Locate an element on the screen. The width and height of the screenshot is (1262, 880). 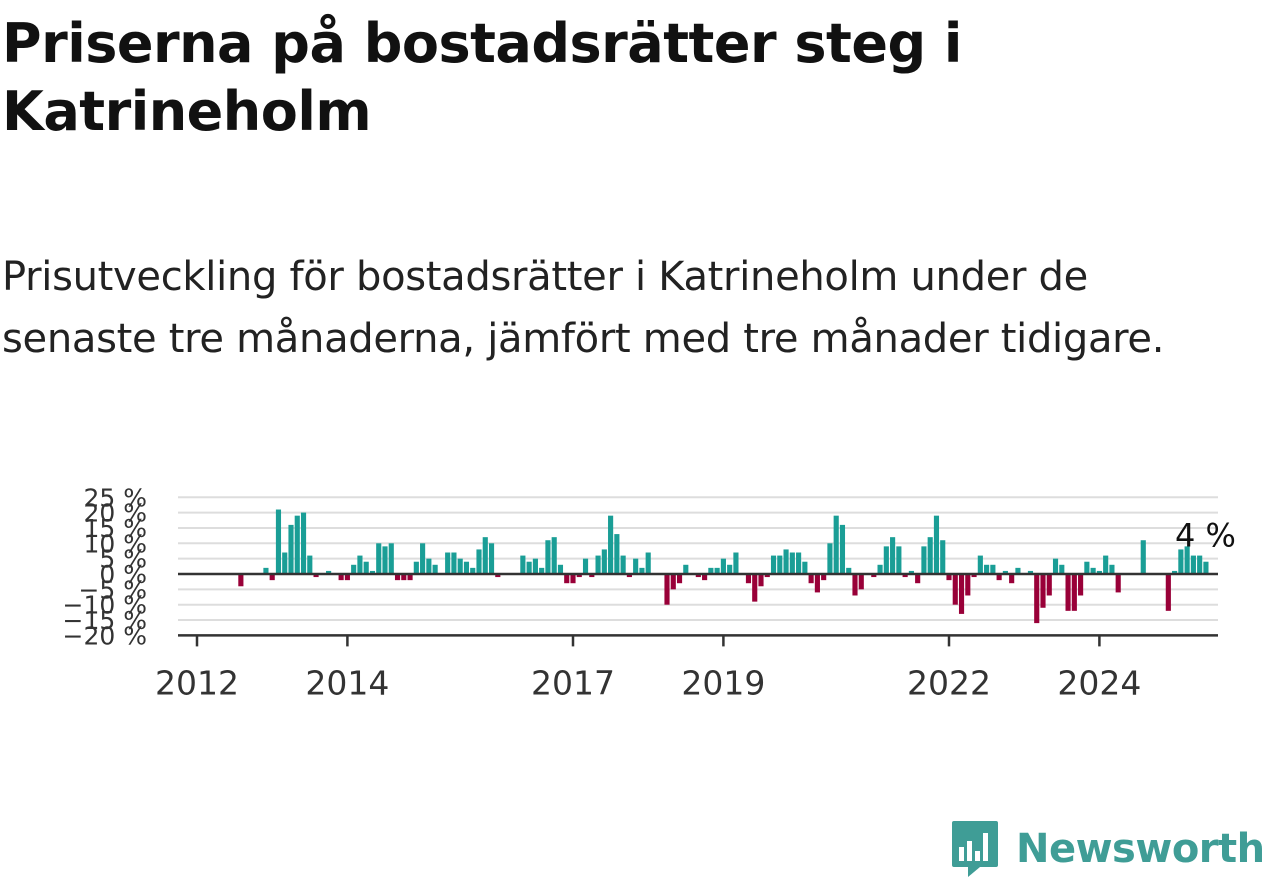
x-tick-label: 2017 is located at coordinates (573, 682).